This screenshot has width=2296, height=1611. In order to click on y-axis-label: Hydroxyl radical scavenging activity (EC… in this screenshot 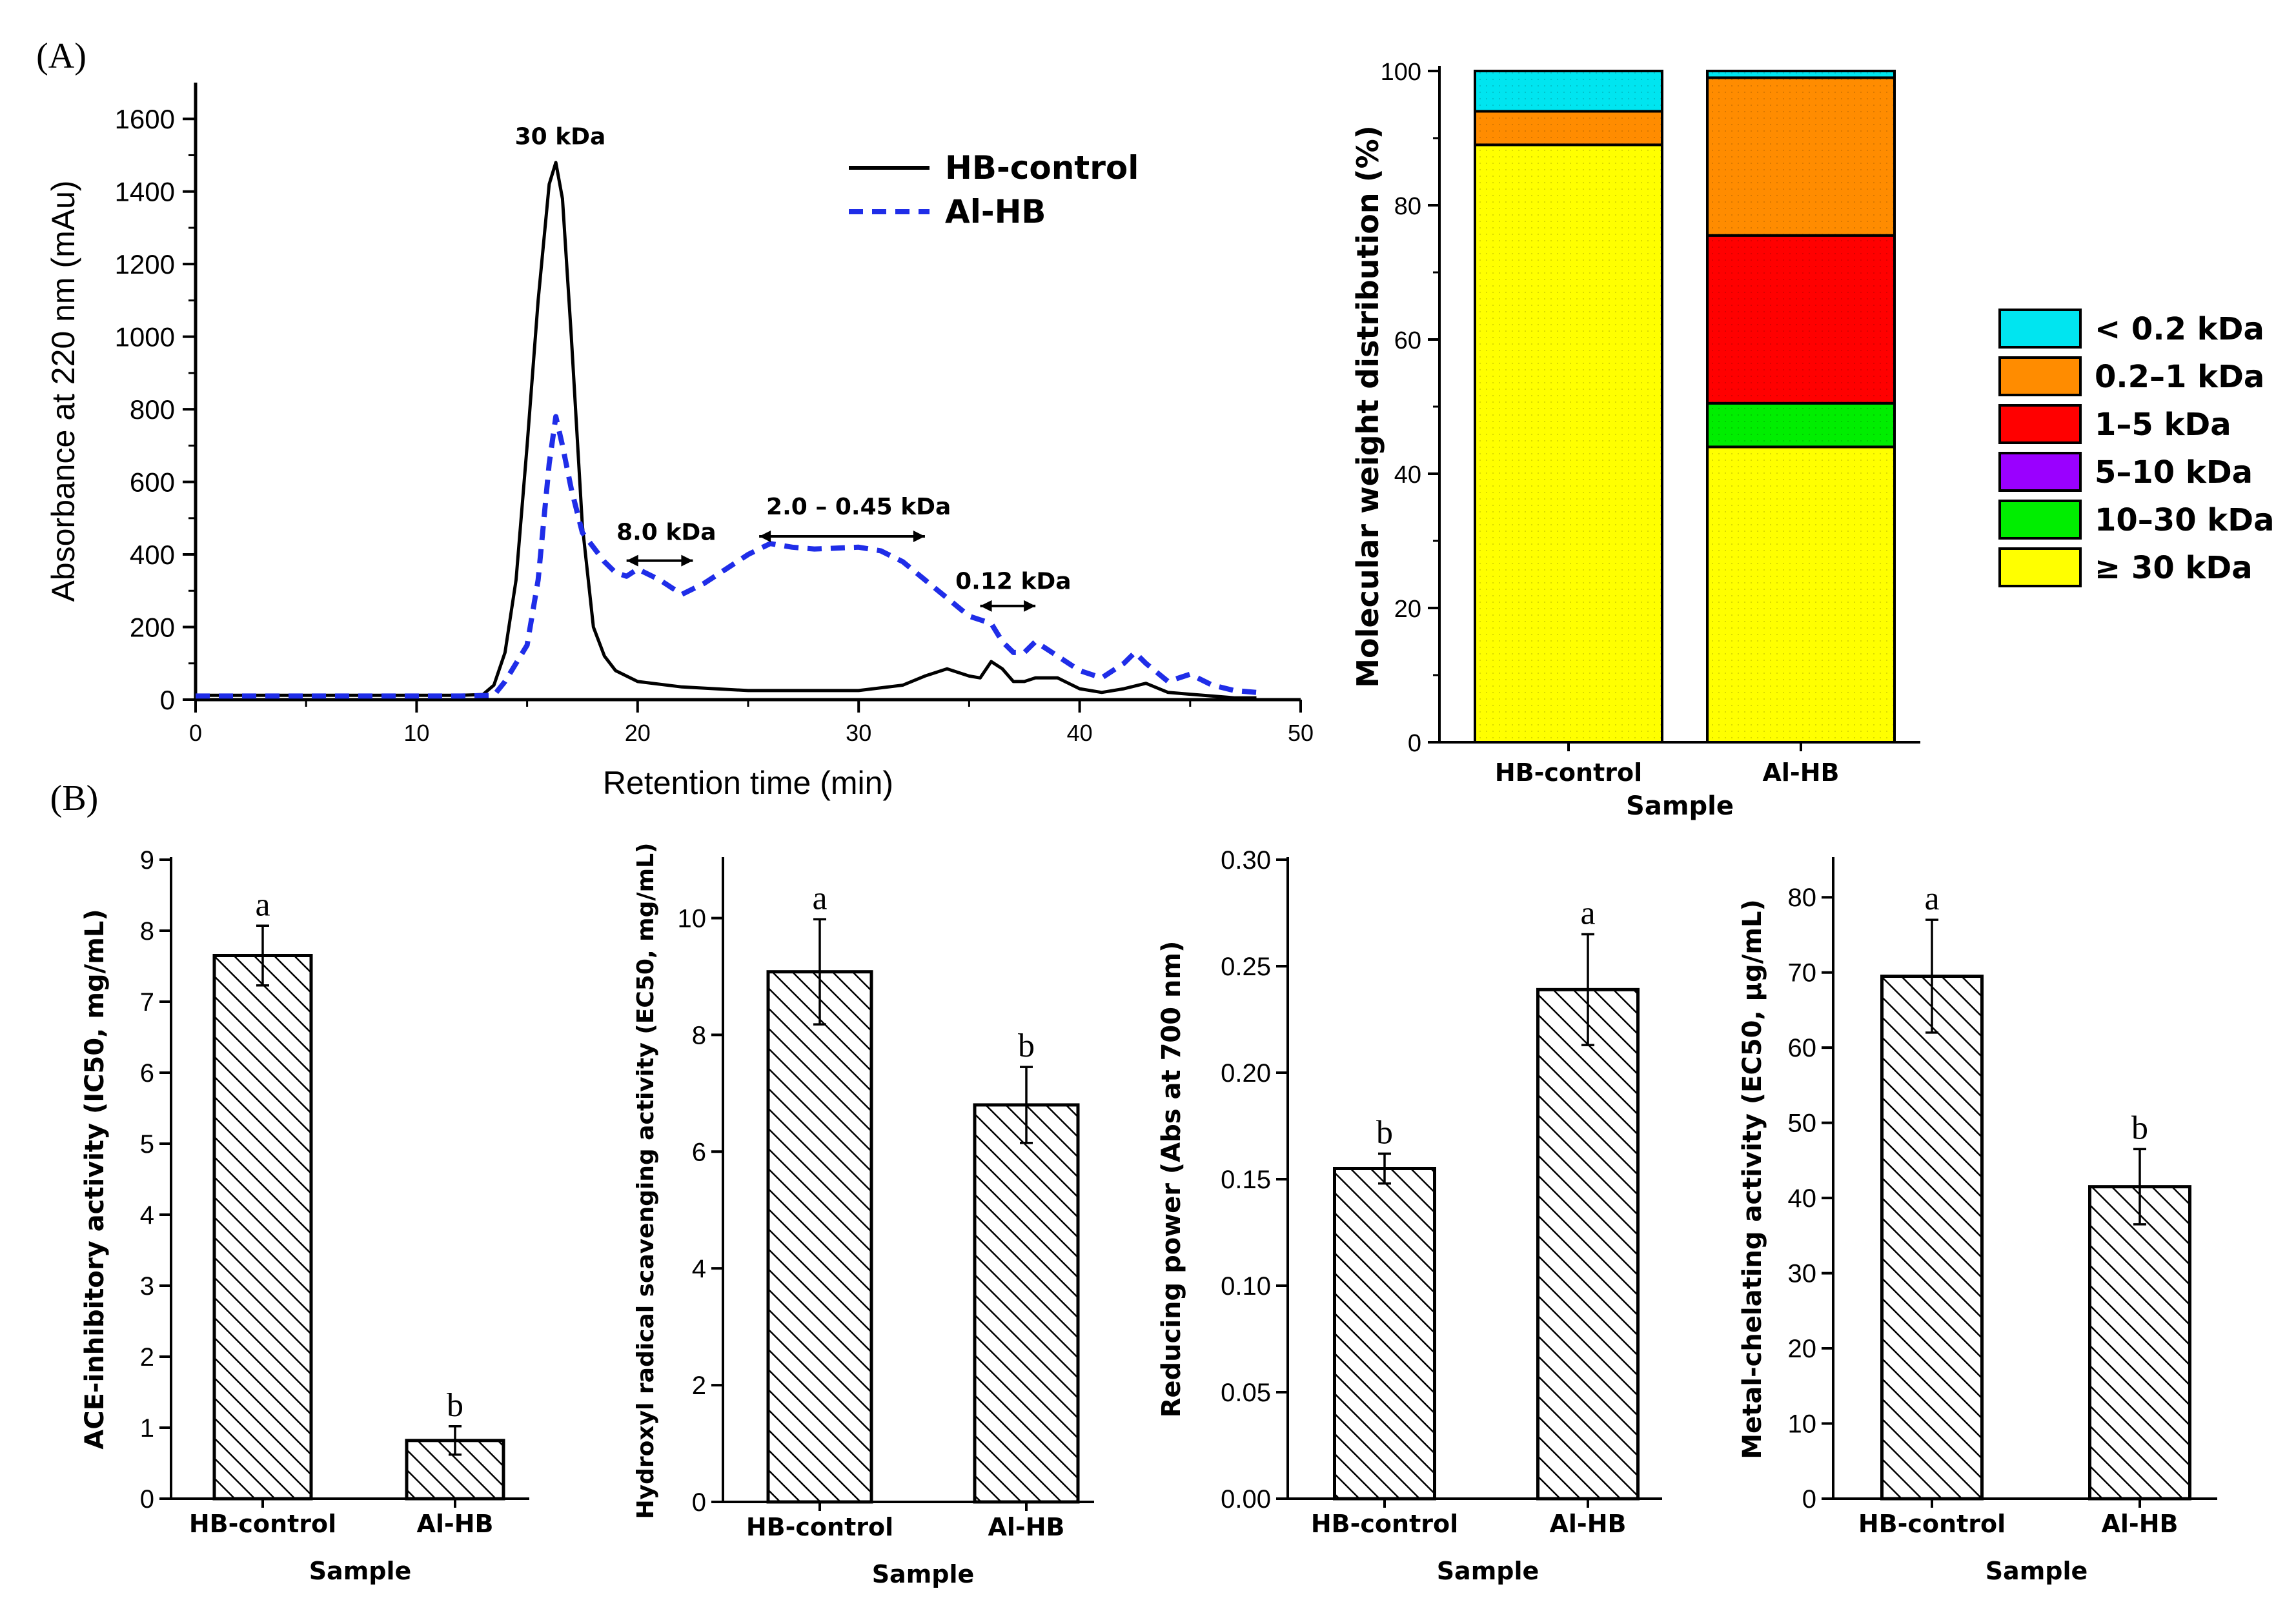, I will do `click(646, 1181)`.